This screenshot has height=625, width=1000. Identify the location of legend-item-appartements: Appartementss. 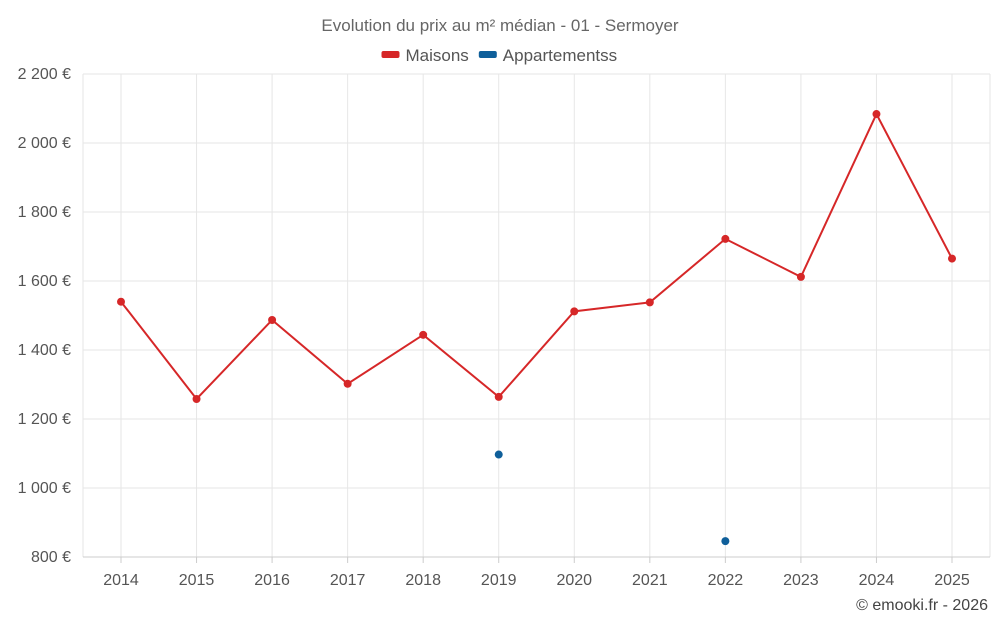
(547, 55).